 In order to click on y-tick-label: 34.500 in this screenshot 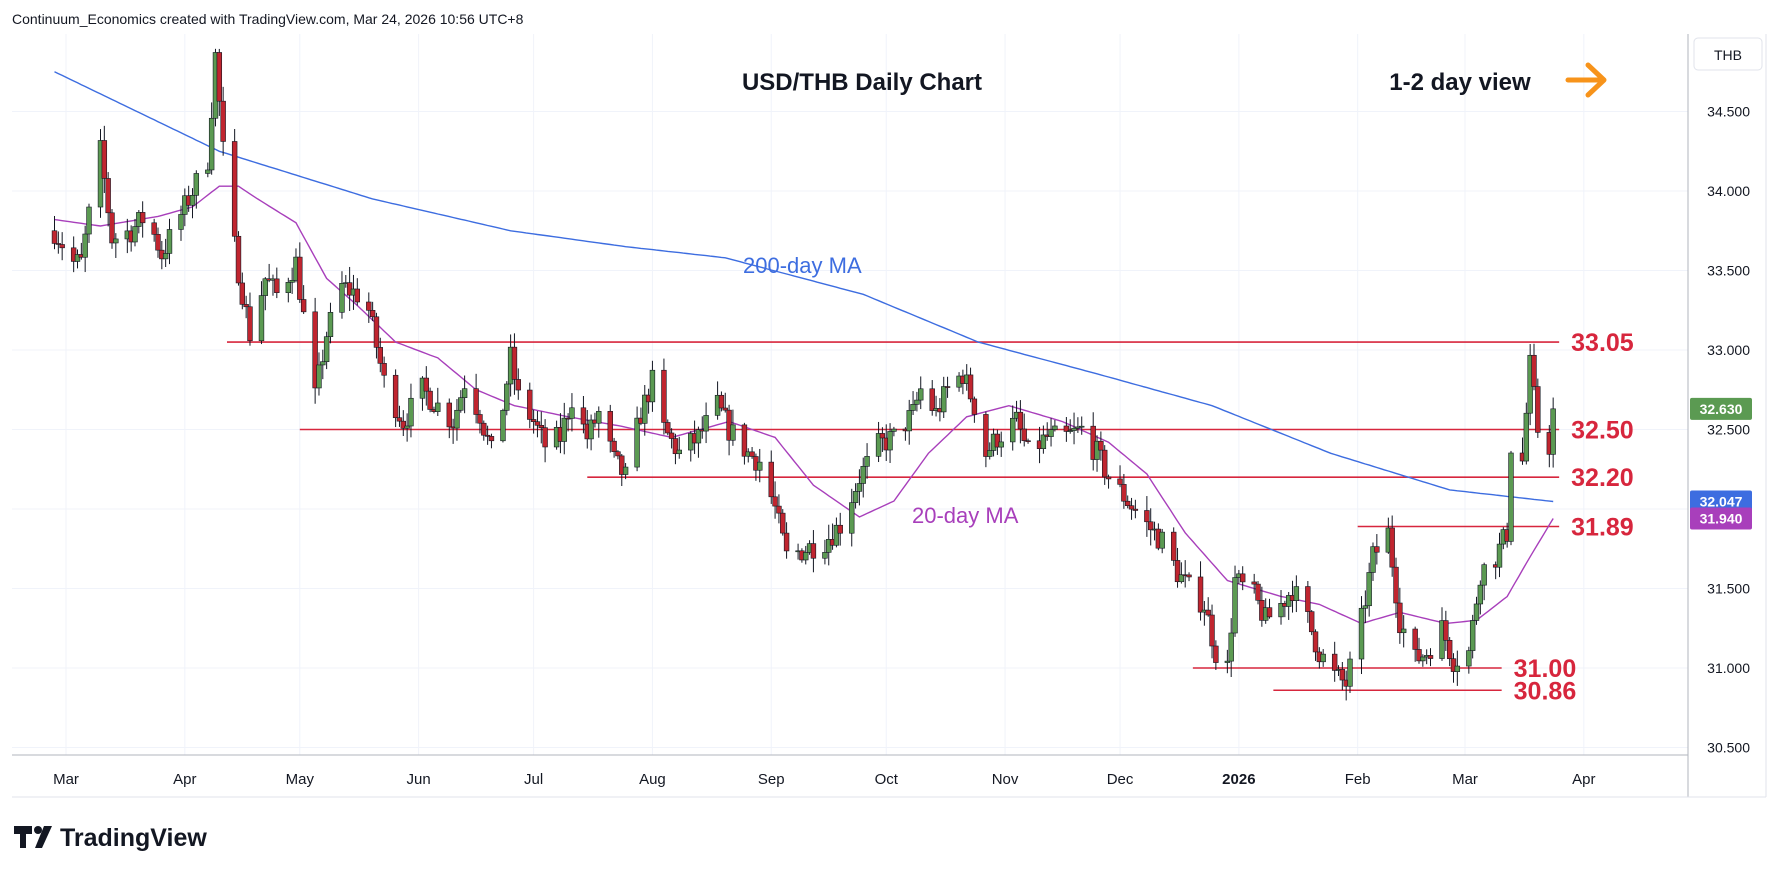, I will do `click(1728, 112)`.